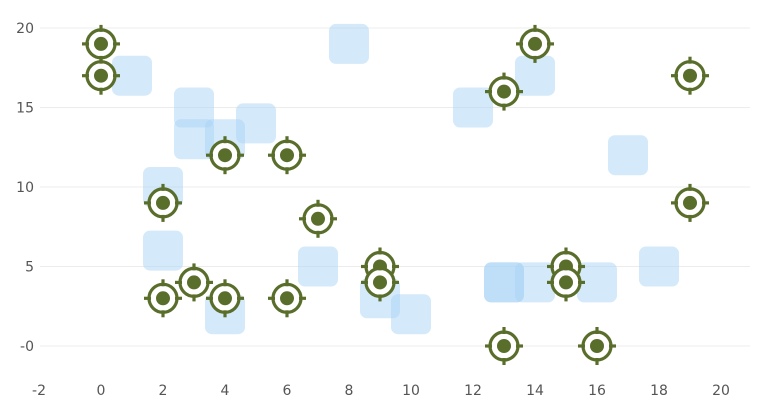 The image size is (772, 409). What do you see at coordinates (225, 391) in the screenshot?
I see `x-tick-label: 4` at bounding box center [225, 391].